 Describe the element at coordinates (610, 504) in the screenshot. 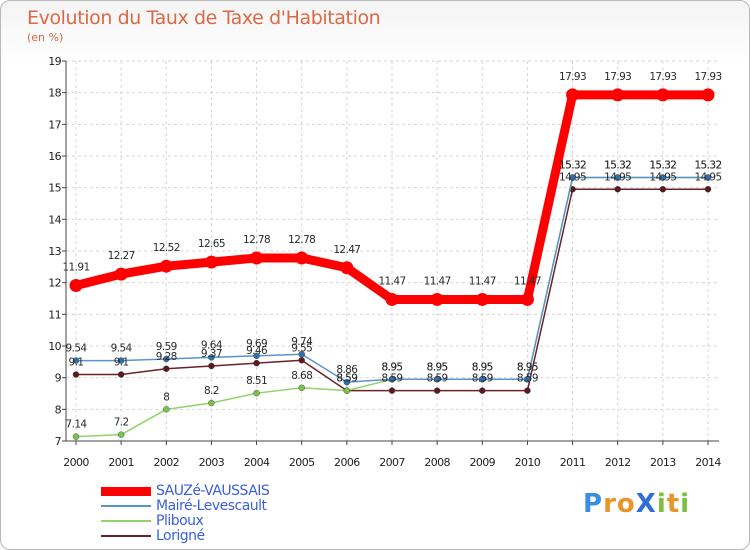

I see `brand-letter: r` at that location.